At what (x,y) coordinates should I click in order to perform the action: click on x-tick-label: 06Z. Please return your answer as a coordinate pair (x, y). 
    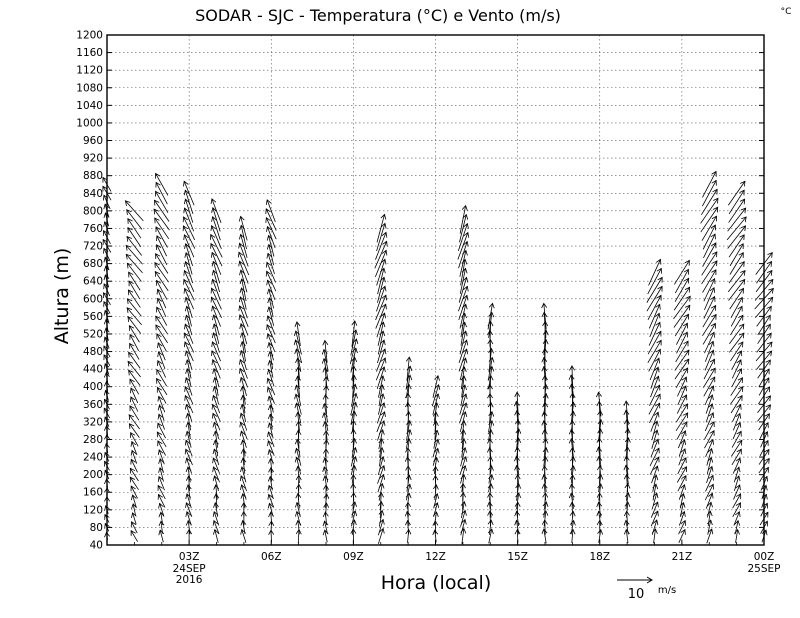
    Looking at the image, I should click on (271, 557).